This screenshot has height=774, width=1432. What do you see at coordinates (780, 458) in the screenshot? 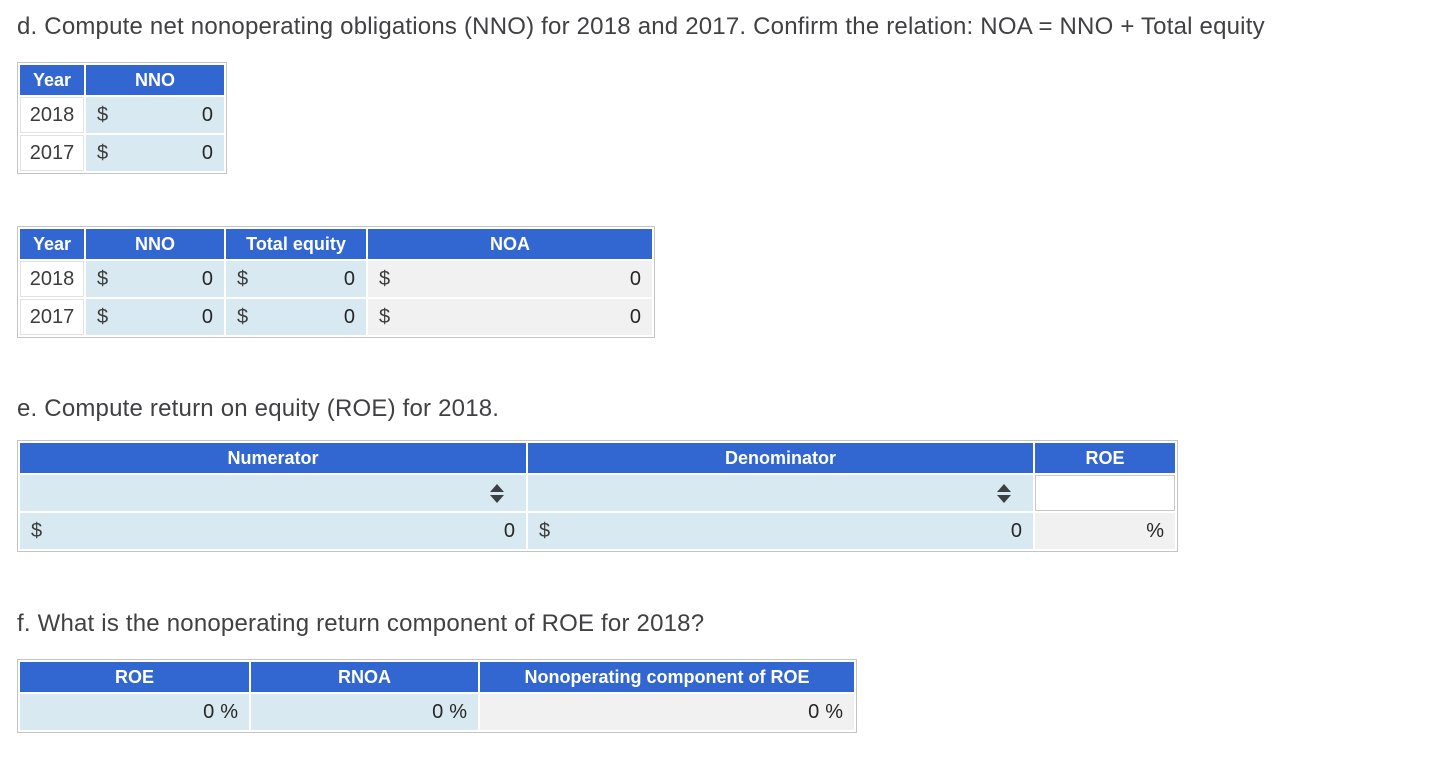
I see `denominator-column-header: Denominator` at bounding box center [780, 458].